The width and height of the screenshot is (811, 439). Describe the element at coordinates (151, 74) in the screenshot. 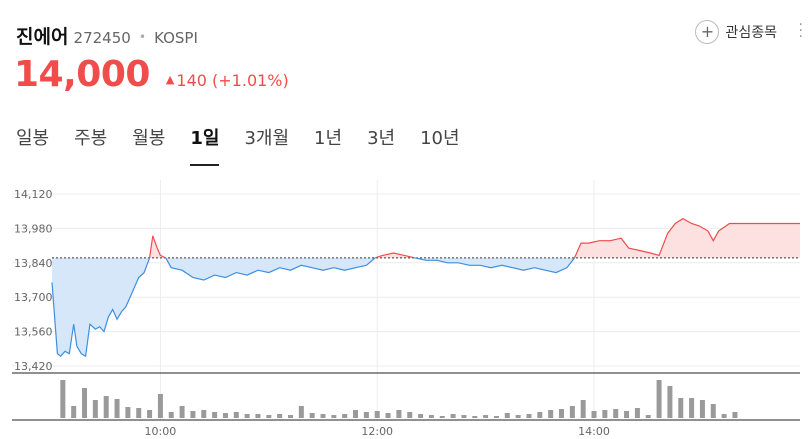

I see `price-row: 14,000 ▲ 140 (+1.01%)` at that location.